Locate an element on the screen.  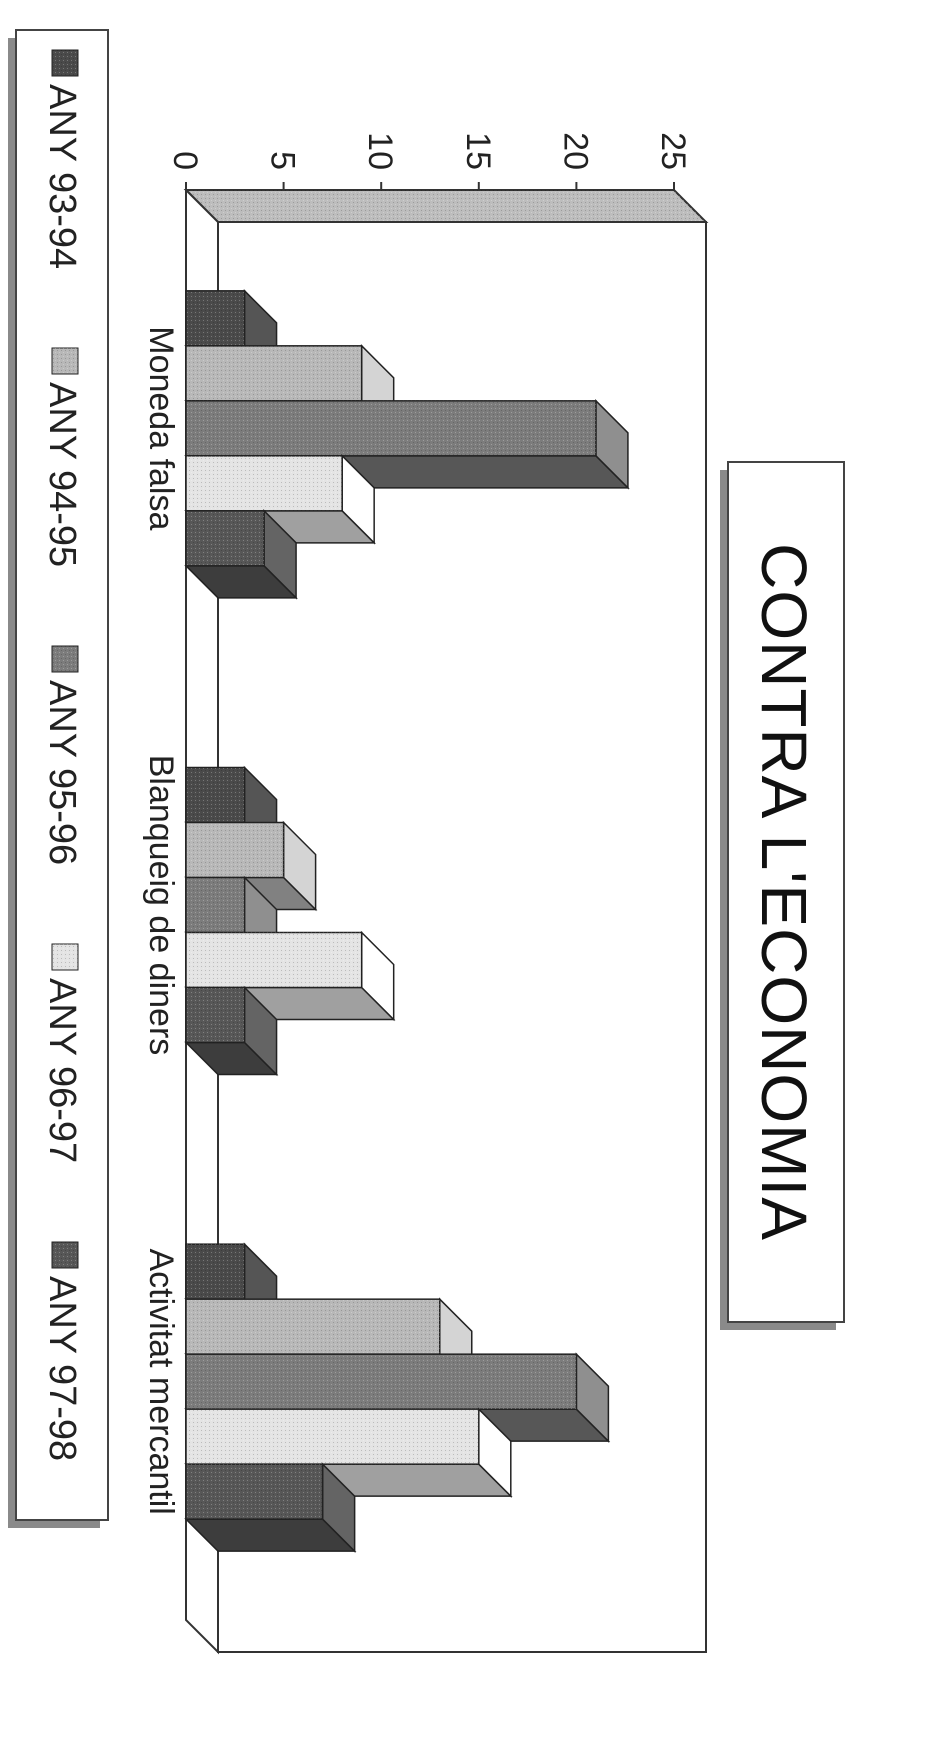
category-label: Blanqueig de diners is located at coordinates (161, 905).